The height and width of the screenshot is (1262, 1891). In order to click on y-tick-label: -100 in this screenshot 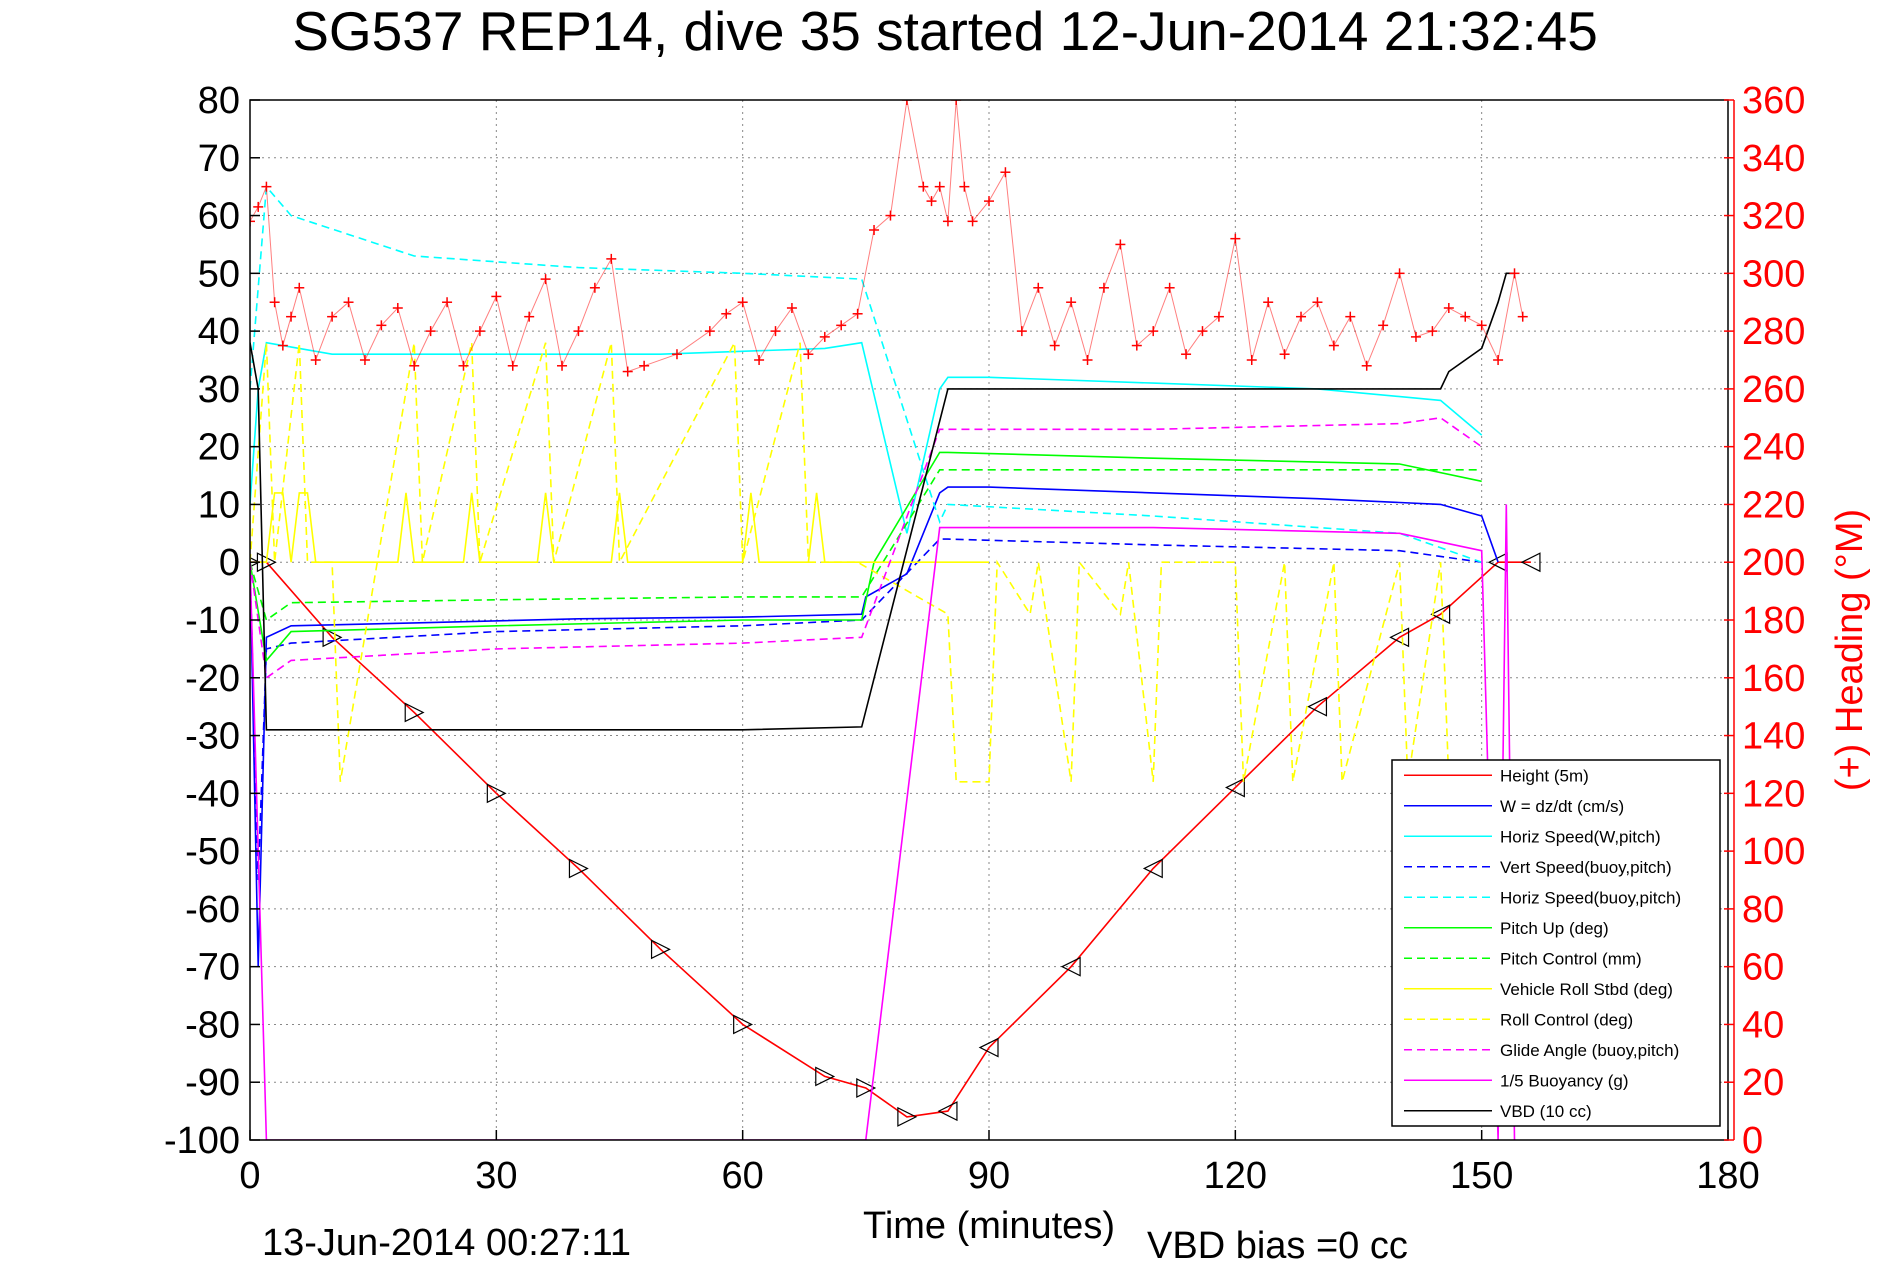, I will do `click(202, 1141)`.